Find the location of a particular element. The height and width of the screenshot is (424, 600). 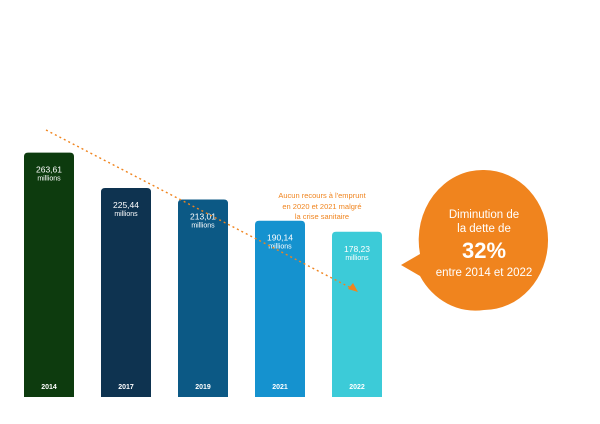

bar-value-label: 178,23 is located at coordinates (357, 249).